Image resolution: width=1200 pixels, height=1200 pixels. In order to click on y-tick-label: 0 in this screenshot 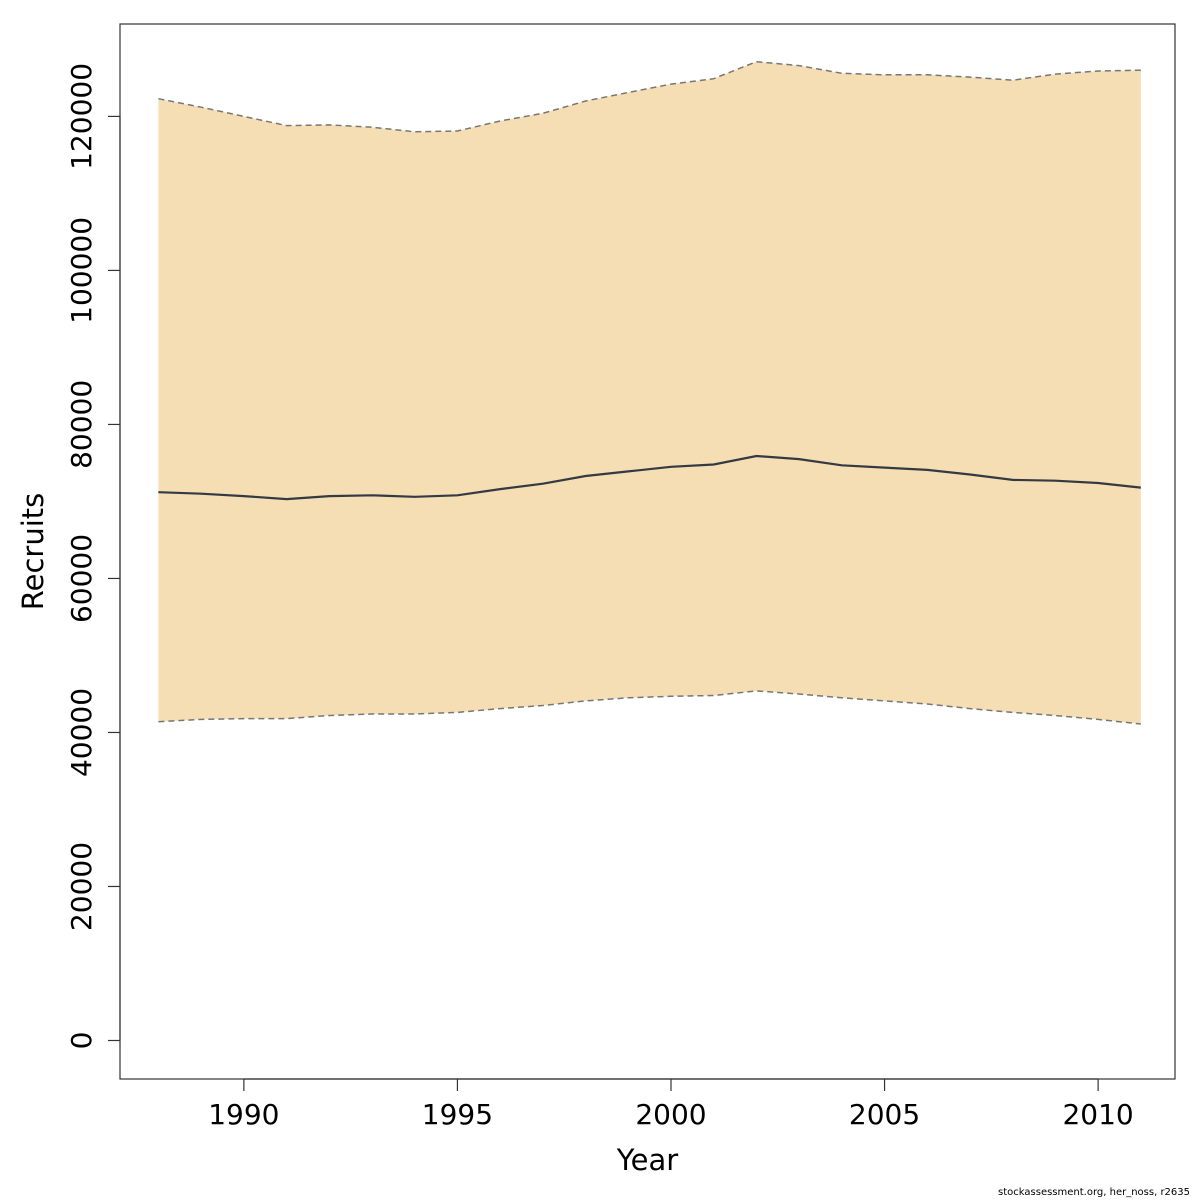, I will do `click(81, 1041)`.